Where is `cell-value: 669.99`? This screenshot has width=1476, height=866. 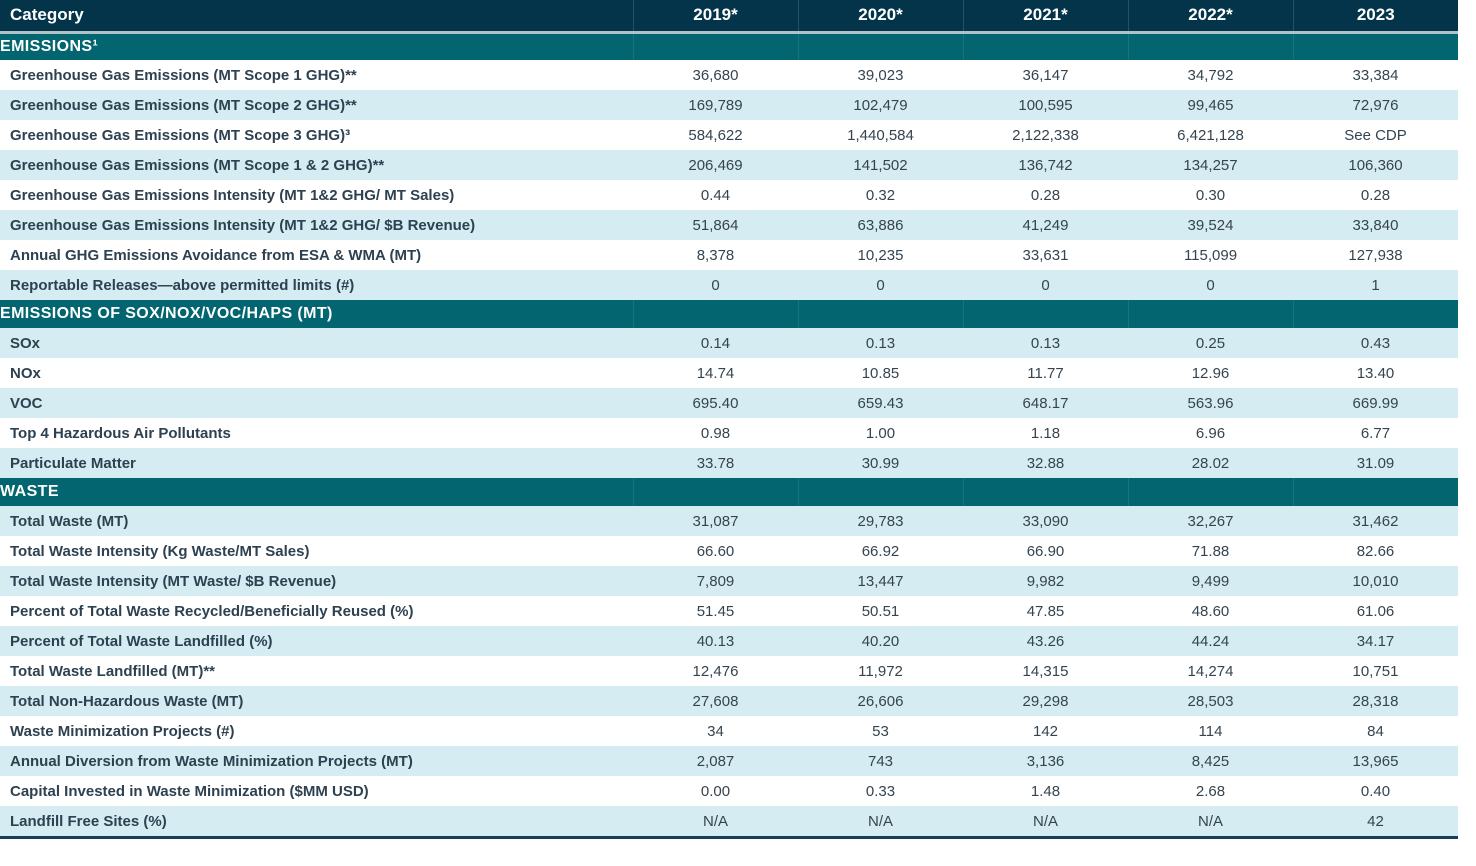
cell-value: 669.99 is located at coordinates (1375, 403).